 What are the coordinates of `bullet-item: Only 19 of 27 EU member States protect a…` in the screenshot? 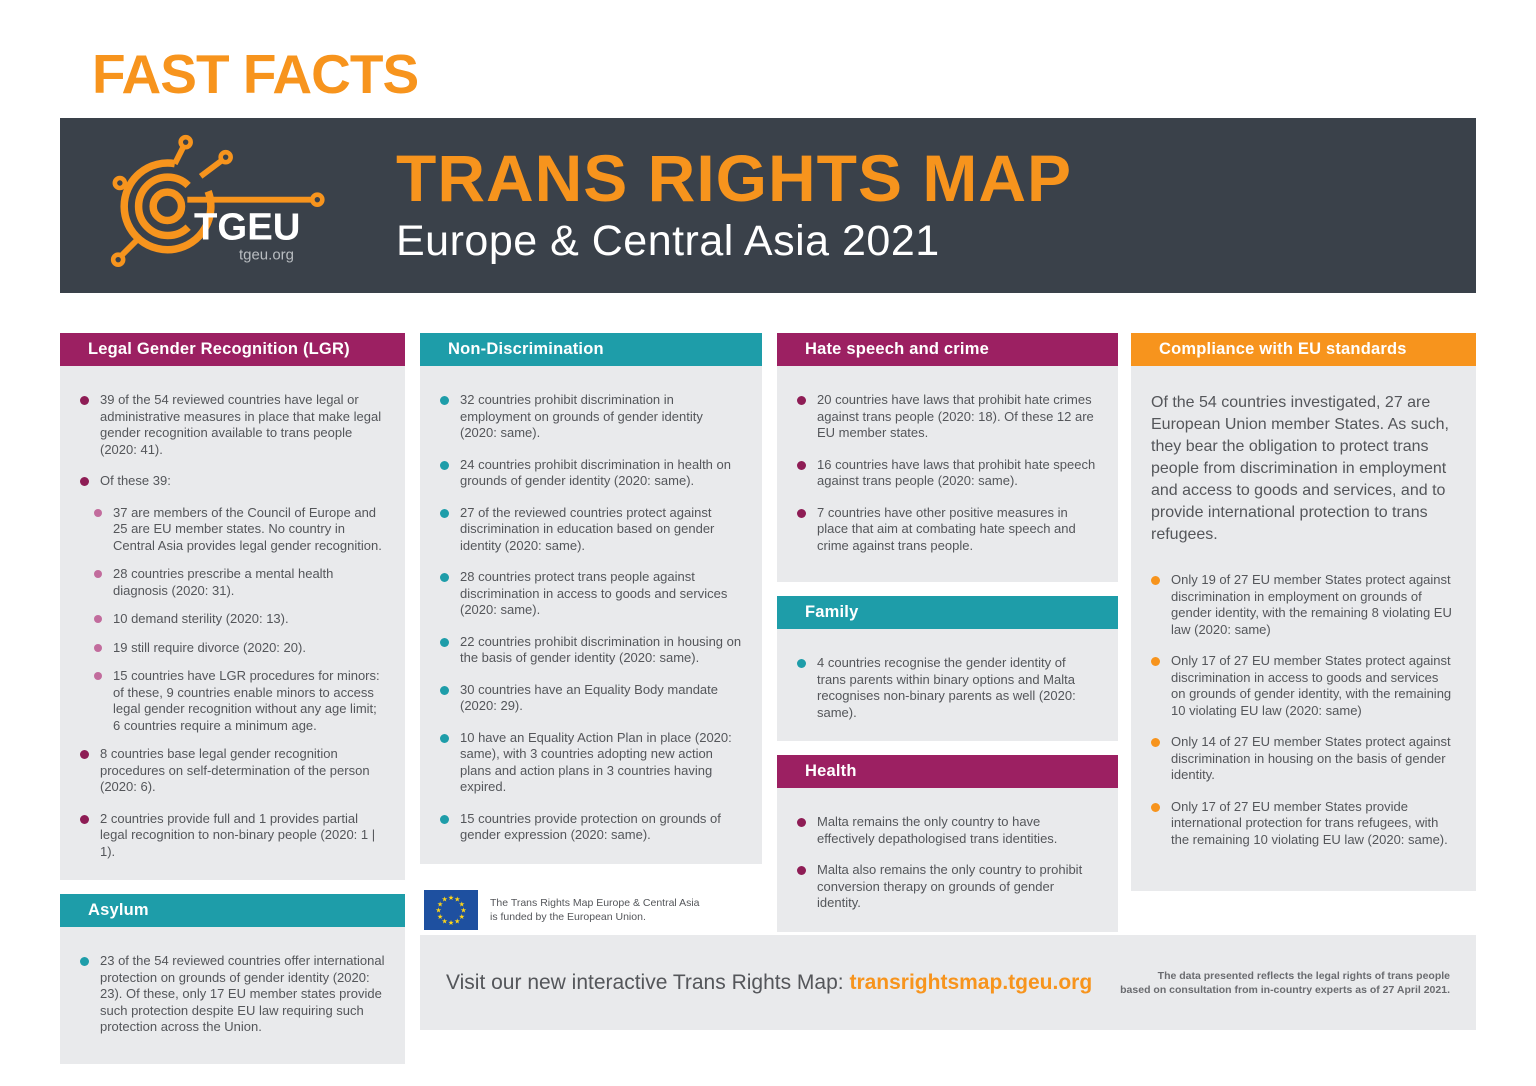 It's located at (1303, 605).